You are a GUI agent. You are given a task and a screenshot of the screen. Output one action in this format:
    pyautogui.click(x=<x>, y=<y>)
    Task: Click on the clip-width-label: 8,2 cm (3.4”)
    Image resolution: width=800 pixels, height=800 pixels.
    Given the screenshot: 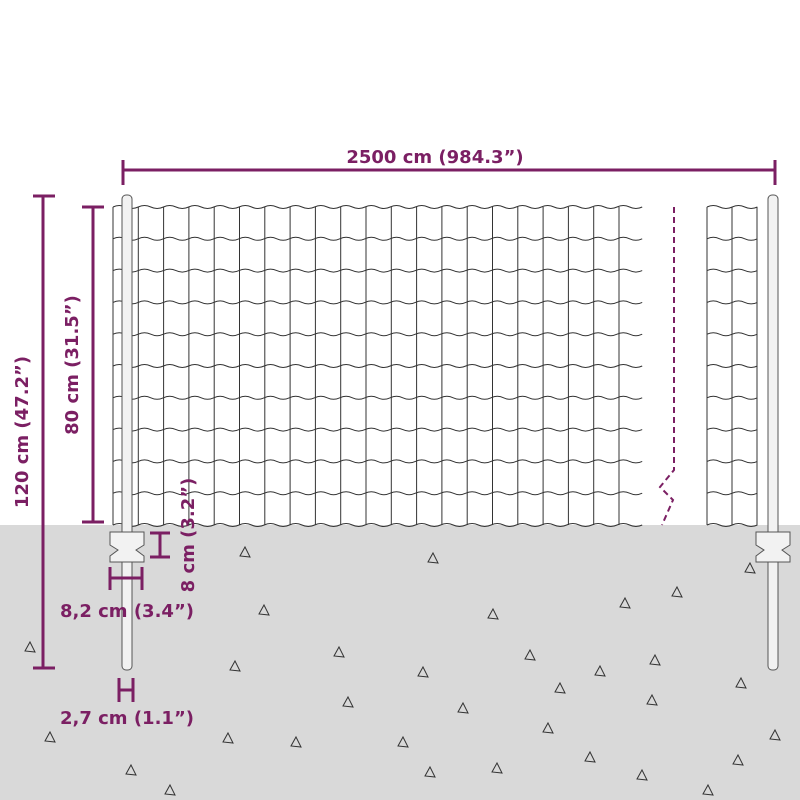 What is the action you would take?
    pyautogui.click(x=127, y=611)
    